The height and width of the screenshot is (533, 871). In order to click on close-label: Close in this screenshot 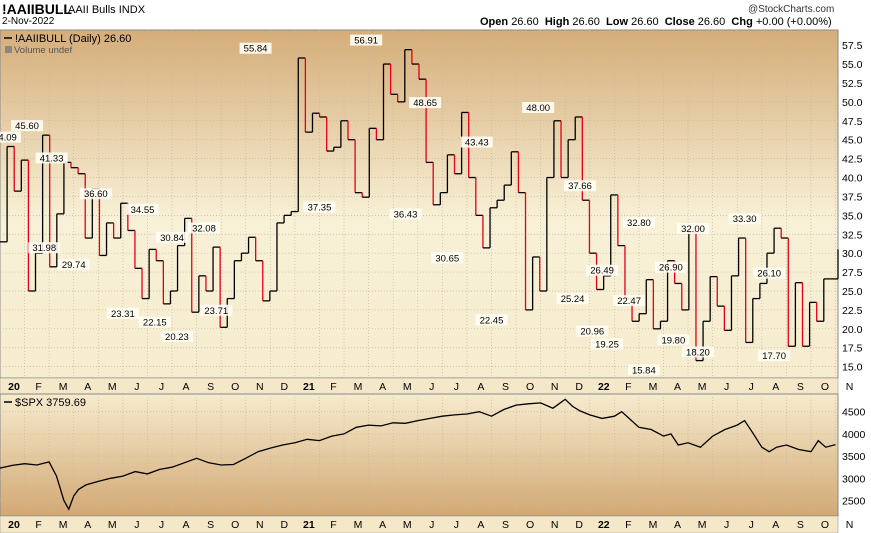, I will do `click(679, 22)`.